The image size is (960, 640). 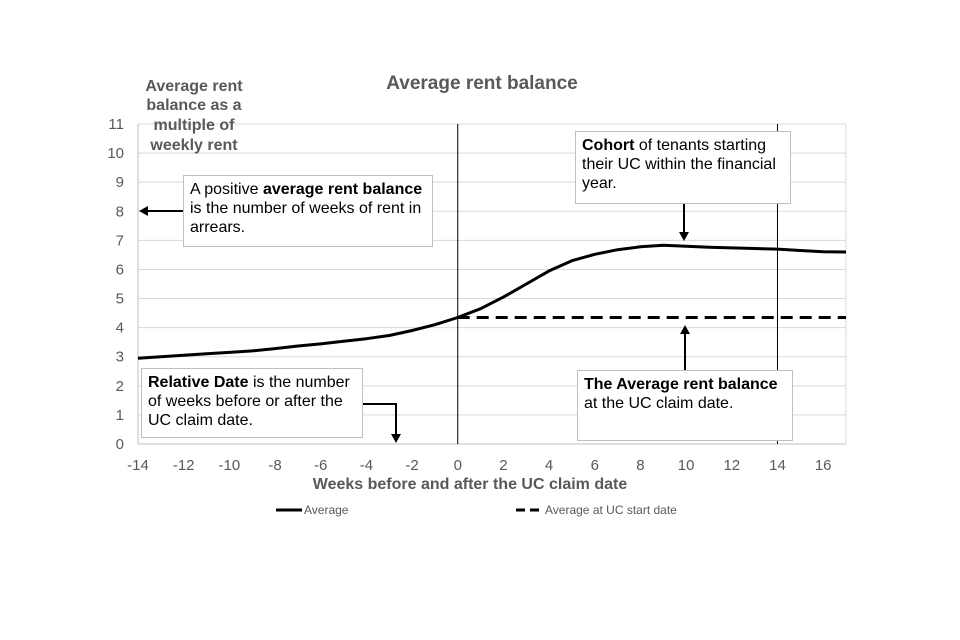 What do you see at coordinates (274, 465) in the screenshot?
I see `x-tick--8: -8` at bounding box center [274, 465].